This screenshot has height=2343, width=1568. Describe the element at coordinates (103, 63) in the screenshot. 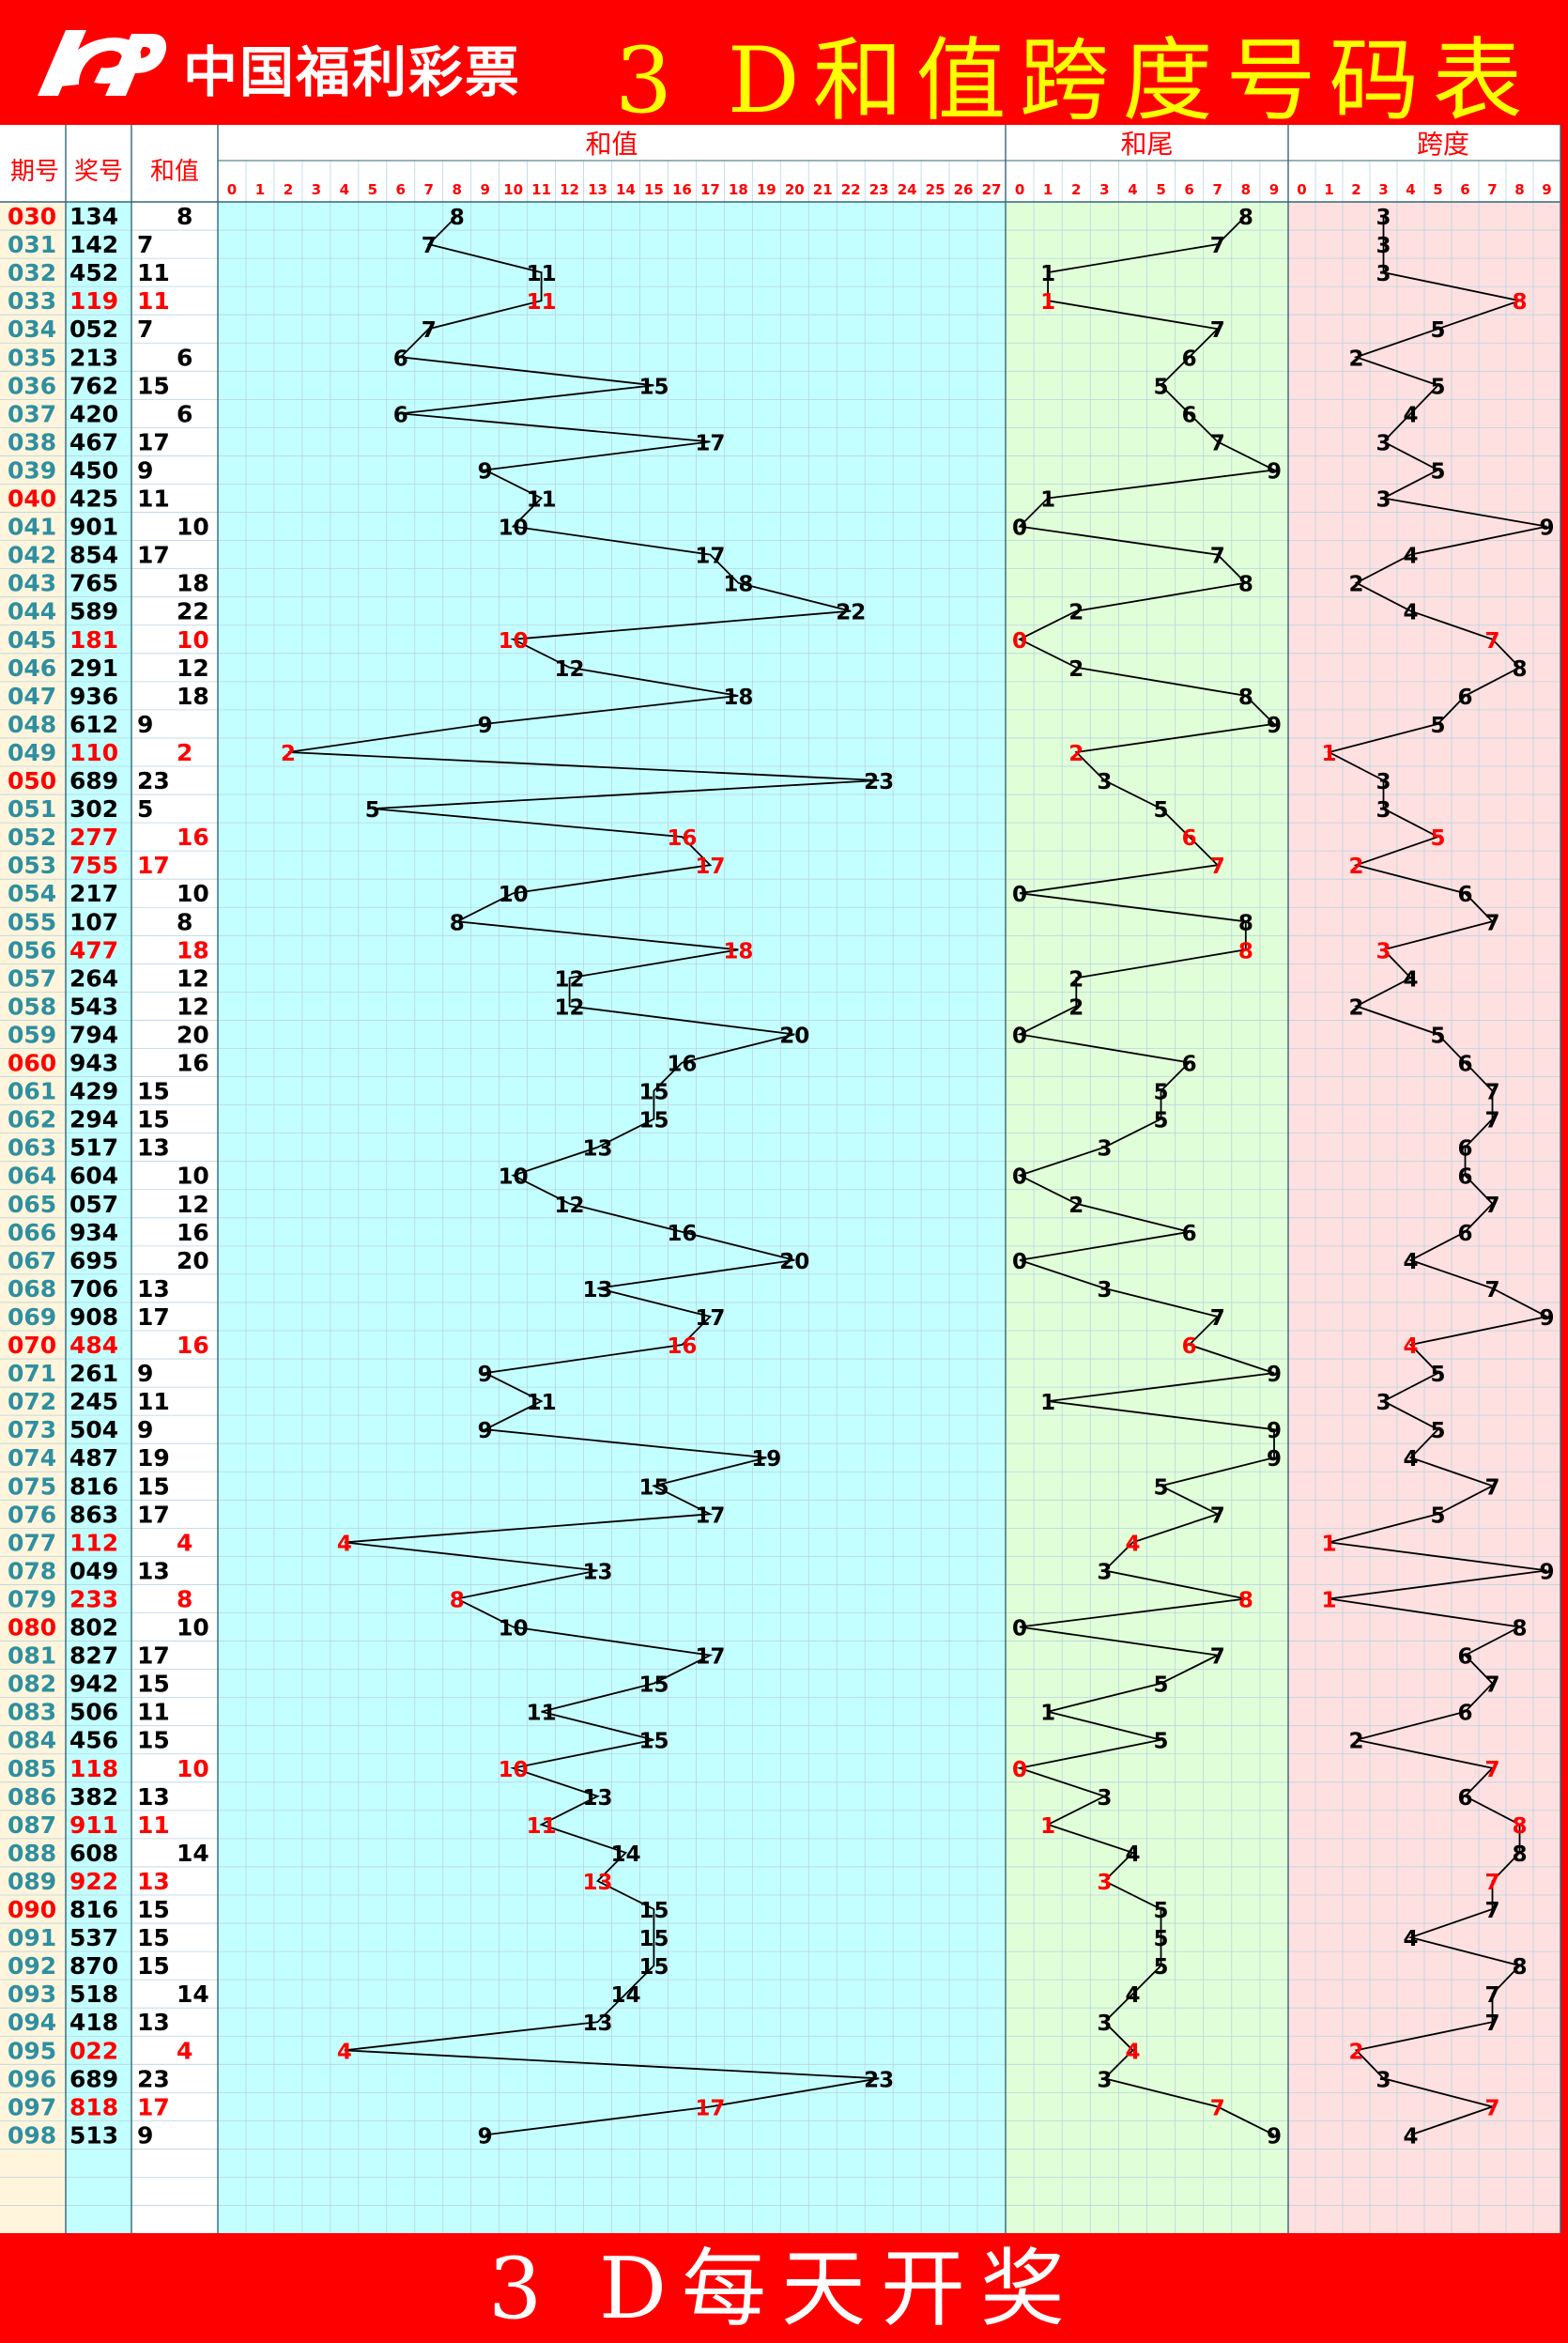

I see `welfare-lottery-logo-icon` at that location.